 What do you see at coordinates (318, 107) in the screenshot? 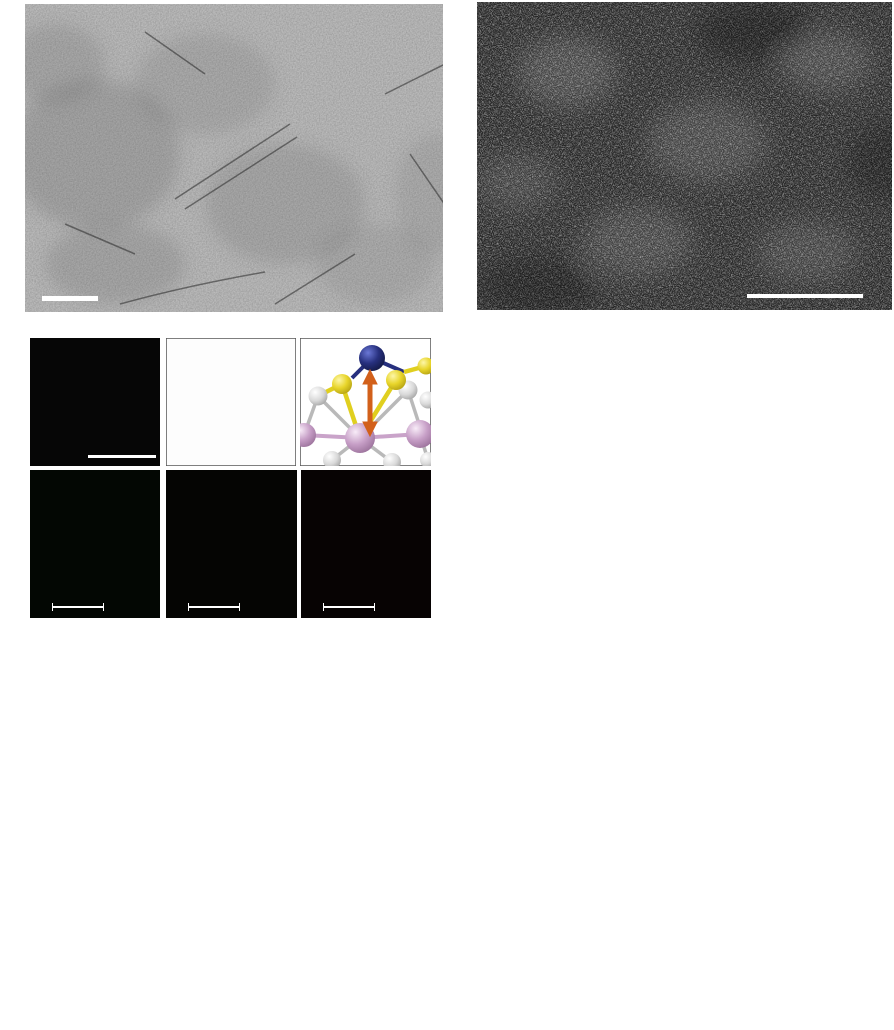
I see `xrd-inset-chart` at bounding box center [318, 107].